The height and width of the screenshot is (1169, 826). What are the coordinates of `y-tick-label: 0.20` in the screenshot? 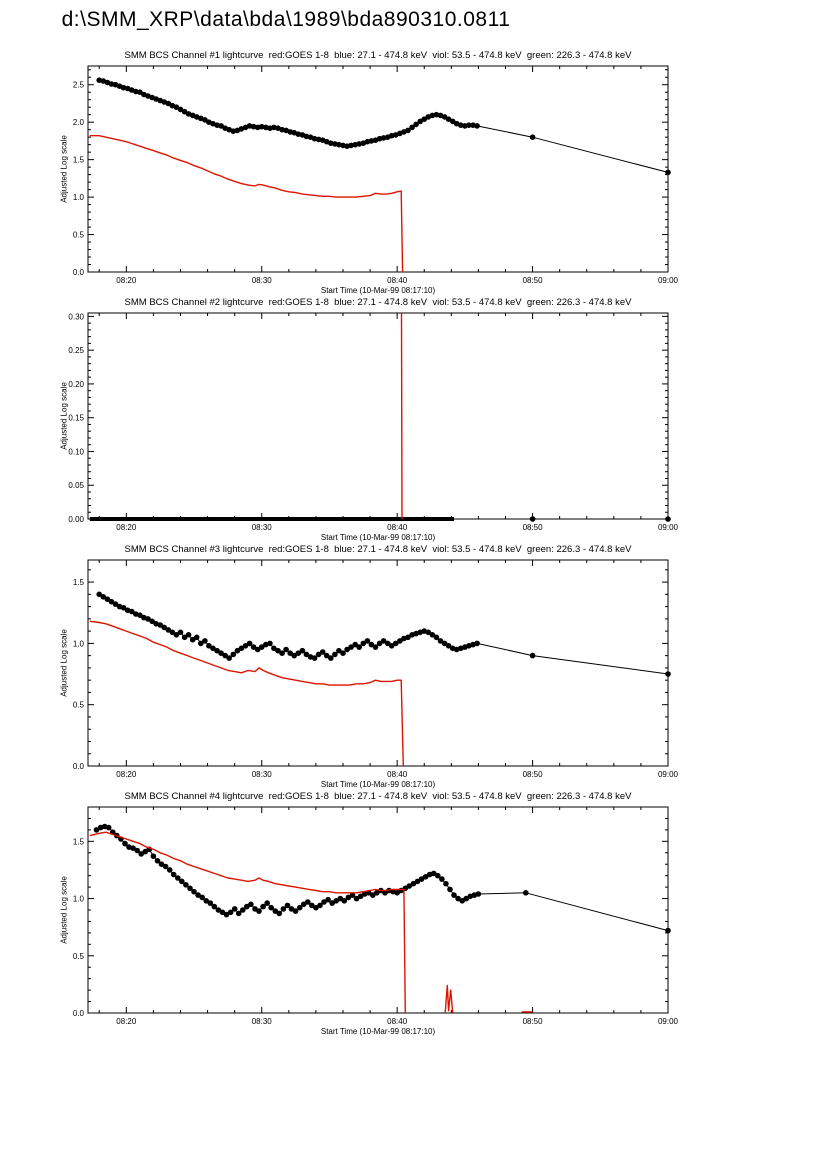 It's located at (76, 384).